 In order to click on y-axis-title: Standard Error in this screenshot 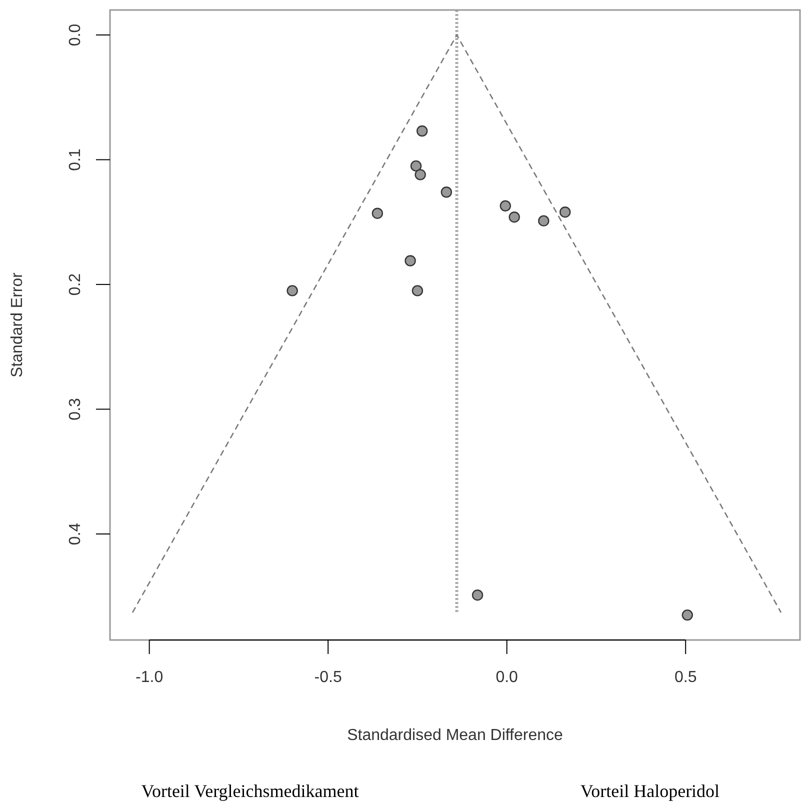, I will do `click(17, 325)`.